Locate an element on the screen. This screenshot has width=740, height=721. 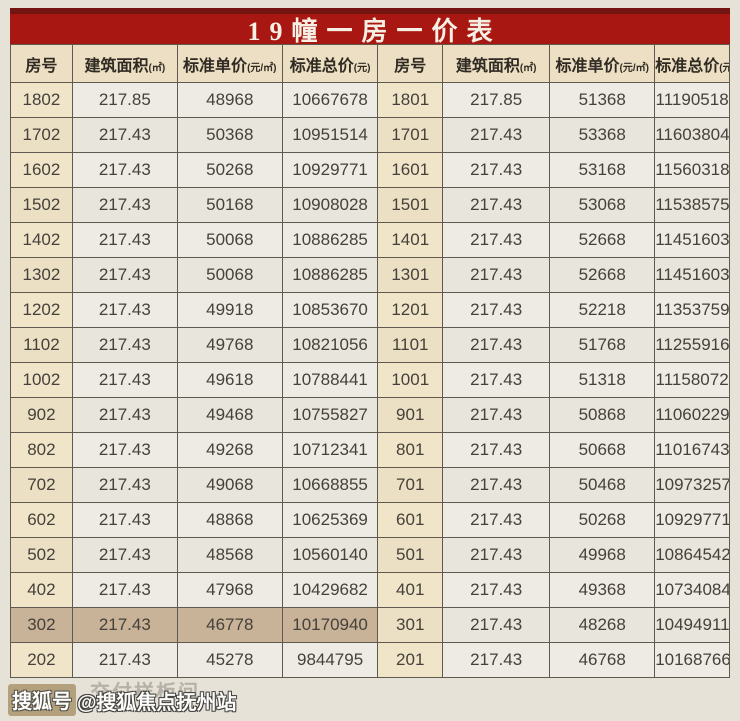
cell-totalprice-right: 11560318 is located at coordinates (692, 170).